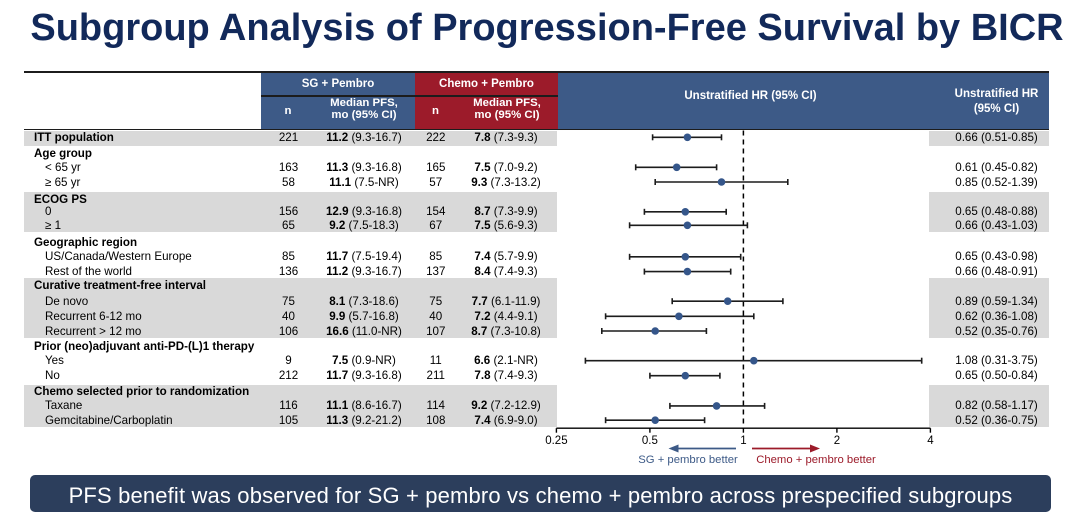 The width and height of the screenshot is (1080, 520). What do you see at coordinates (816, 460) in the screenshot?
I see `svg-text: Chemo + pembro better` at bounding box center [816, 460].